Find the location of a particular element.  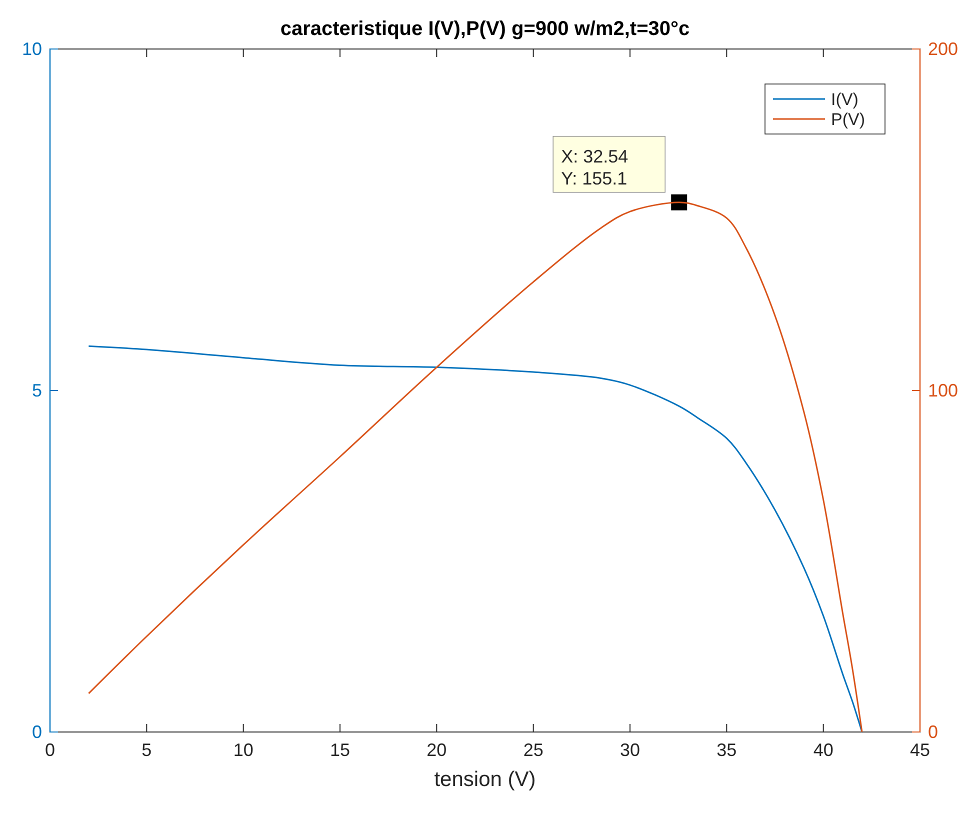

x-axis-title: tension (V) is located at coordinates (485, 779).